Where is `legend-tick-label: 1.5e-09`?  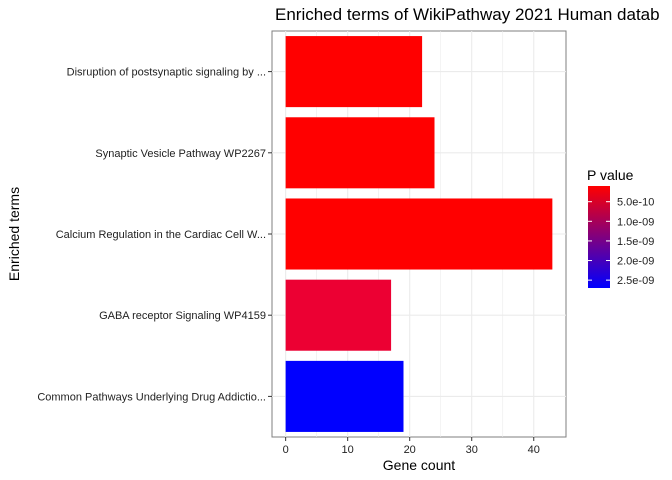
legend-tick-label: 1.5e-09 is located at coordinates (635, 242).